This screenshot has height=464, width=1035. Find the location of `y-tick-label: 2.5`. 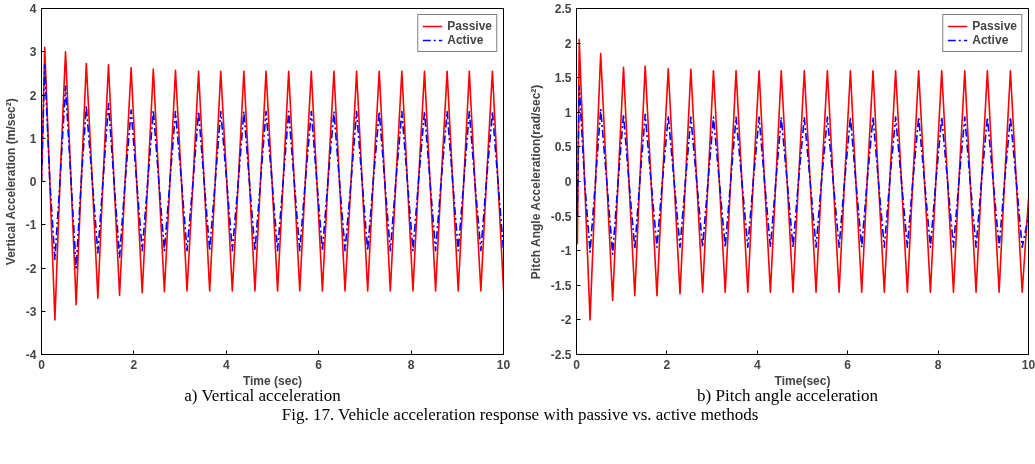

y-tick-label: 2.5 is located at coordinates (563, 9).